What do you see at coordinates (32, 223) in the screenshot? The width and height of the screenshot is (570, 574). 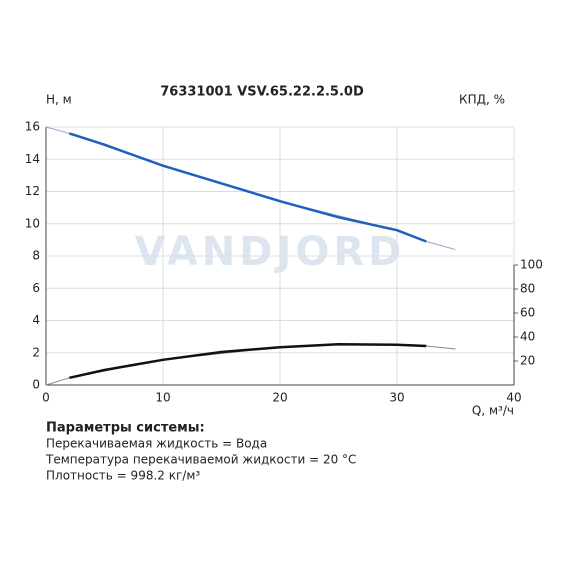 I see `y-tick-label: 10` at bounding box center [32, 223].